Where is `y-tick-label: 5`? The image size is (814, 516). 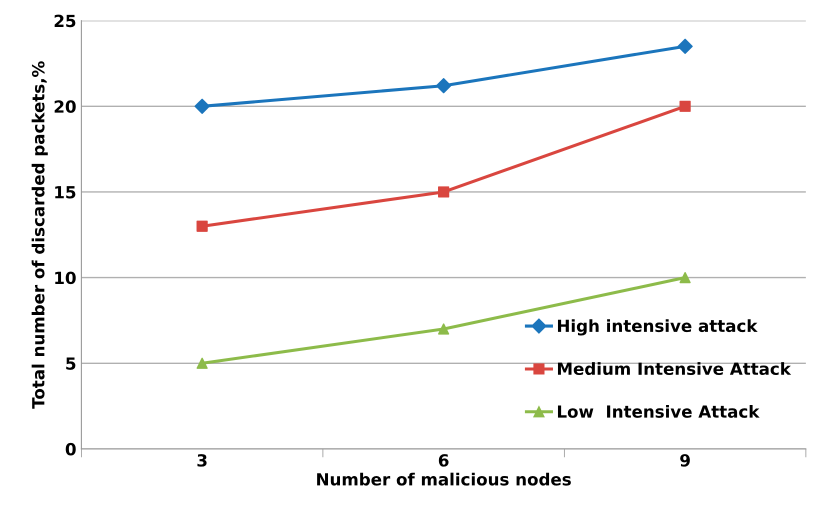
y-tick-label: 5 is located at coordinates (71, 363).